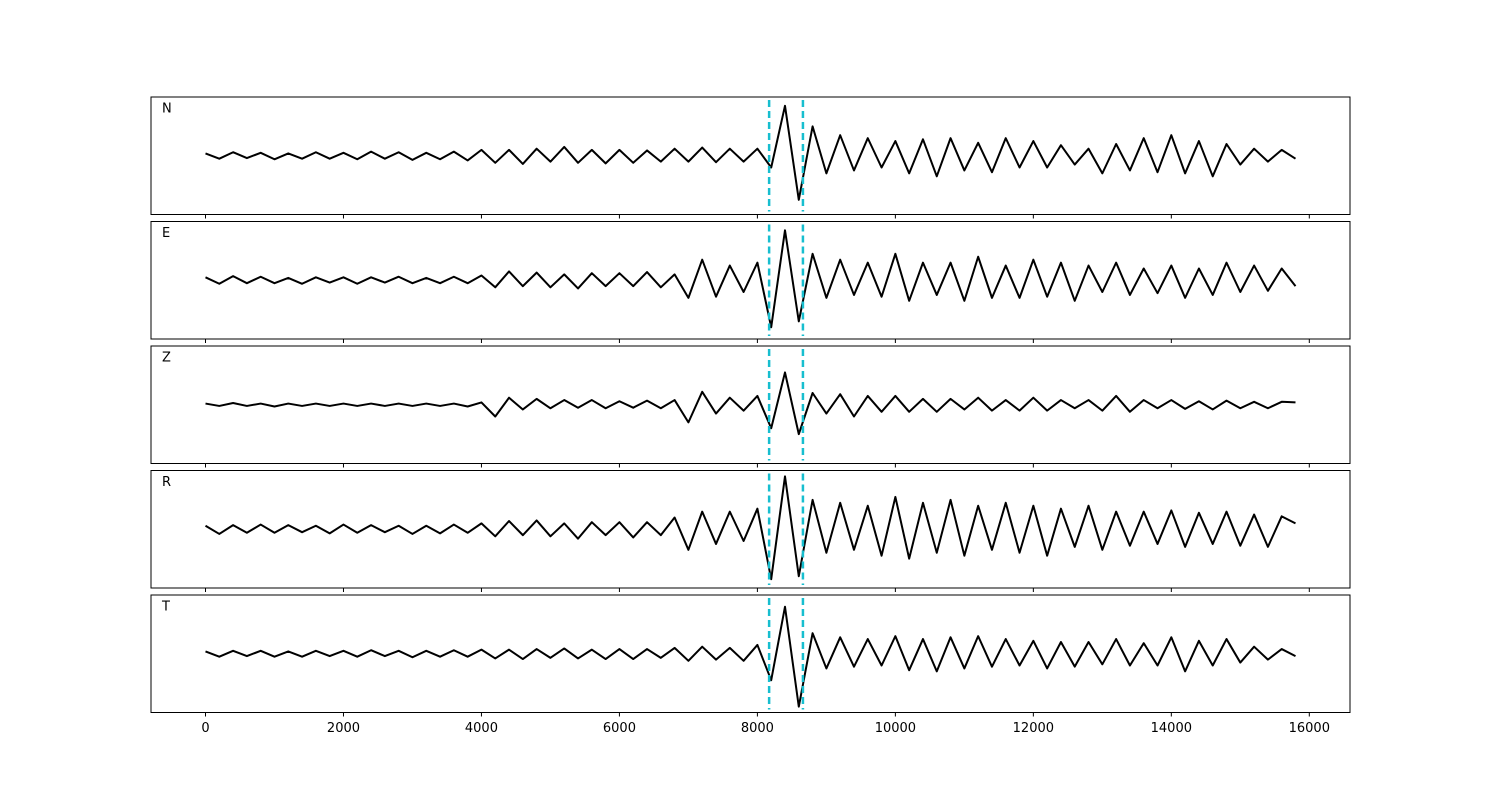 This screenshot has width=1500, height=800. I want to click on panel-label: R, so click(166, 482).